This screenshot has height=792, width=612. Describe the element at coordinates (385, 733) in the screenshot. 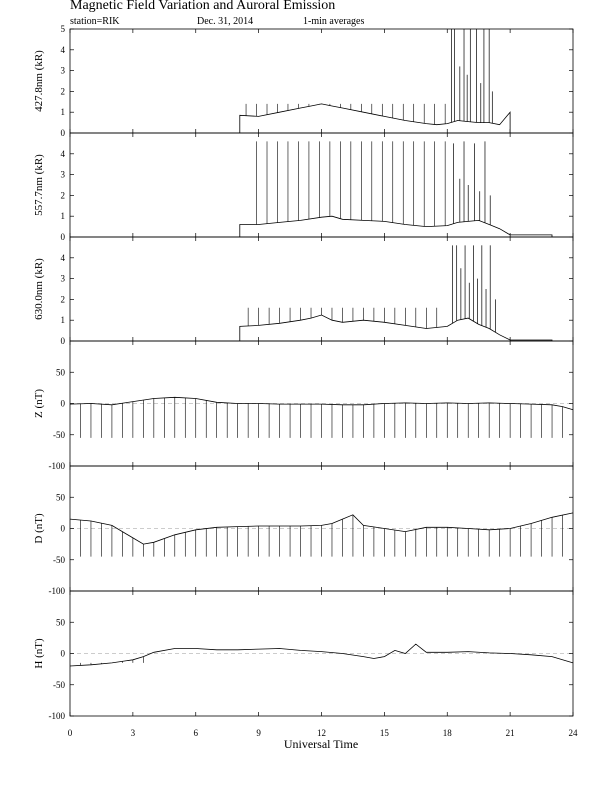

I see `x-tick-label: 15` at that location.